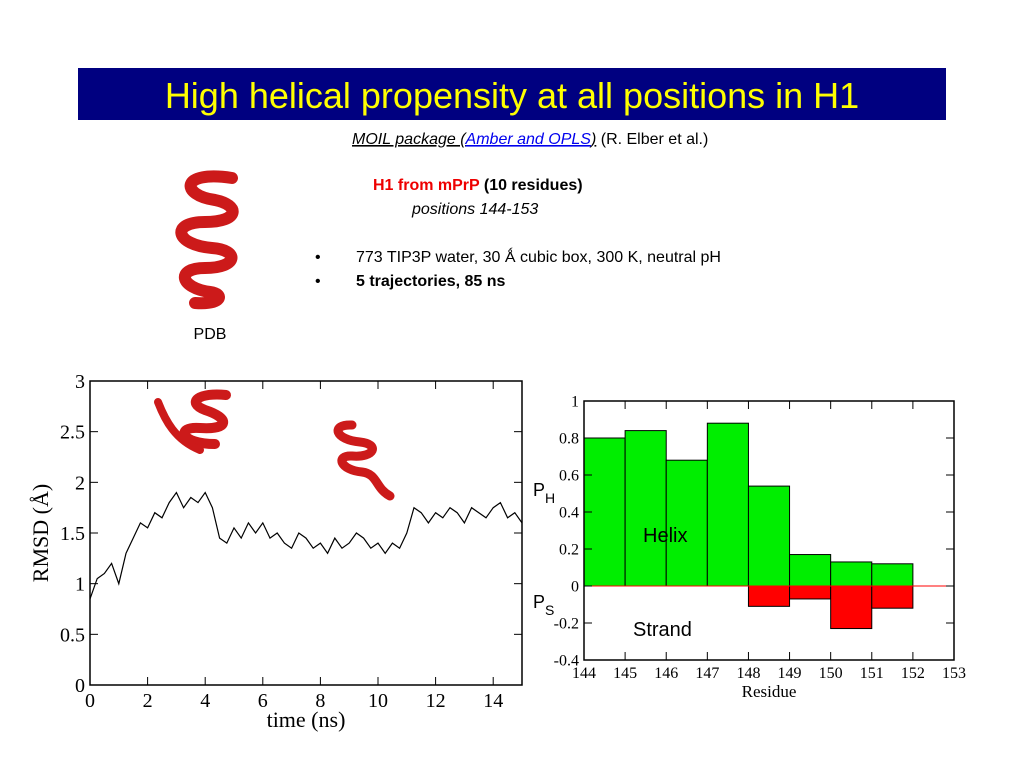 The image size is (1024, 768). What do you see at coordinates (263, 701) in the screenshot?
I see `x-tick-label: 6` at bounding box center [263, 701].